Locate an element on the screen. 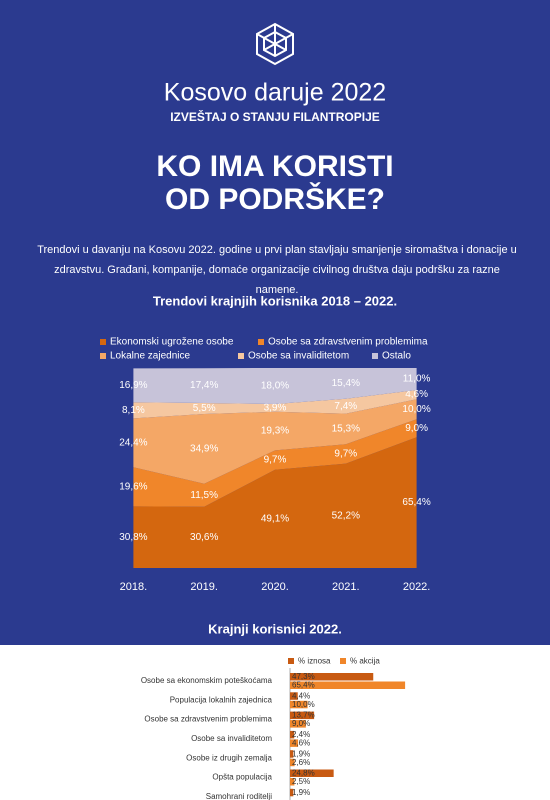  value-label: 15,4% is located at coordinates (346, 383).